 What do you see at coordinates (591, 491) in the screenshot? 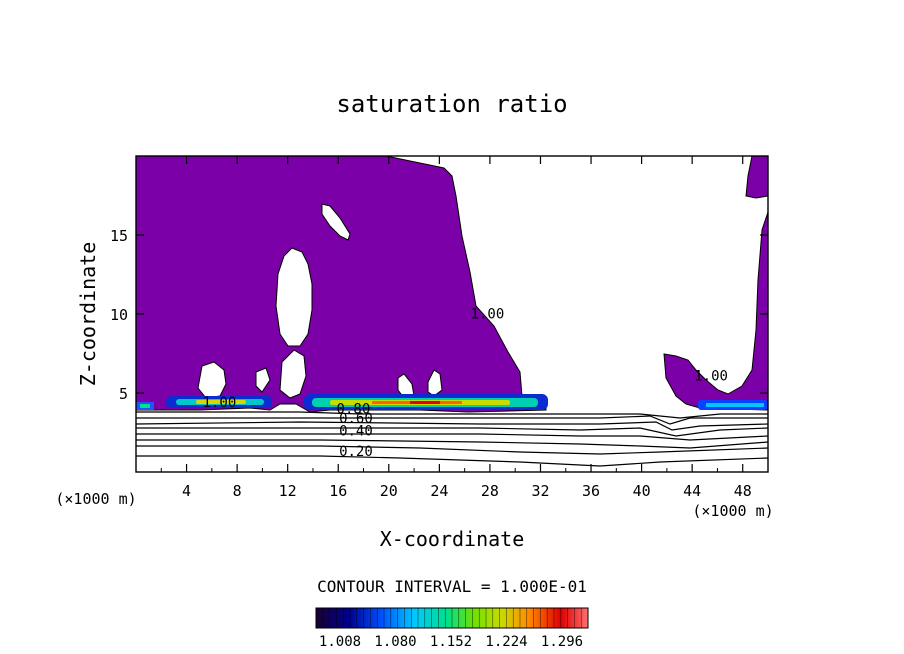
I see `x-tick-label: 36` at bounding box center [591, 491].